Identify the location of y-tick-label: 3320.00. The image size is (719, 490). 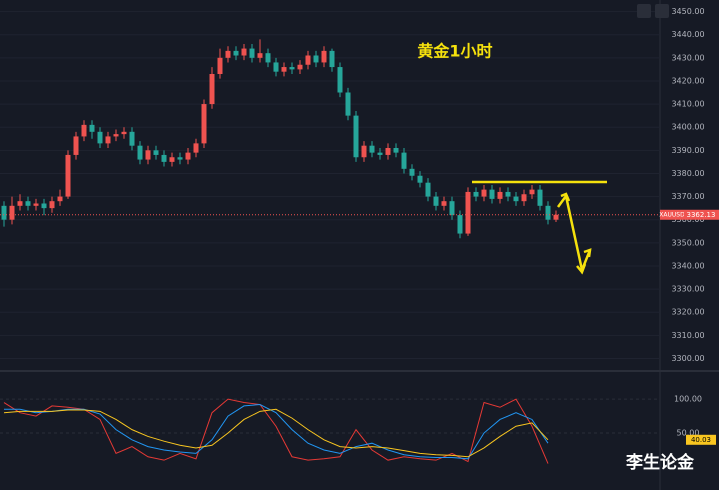
(687, 312).